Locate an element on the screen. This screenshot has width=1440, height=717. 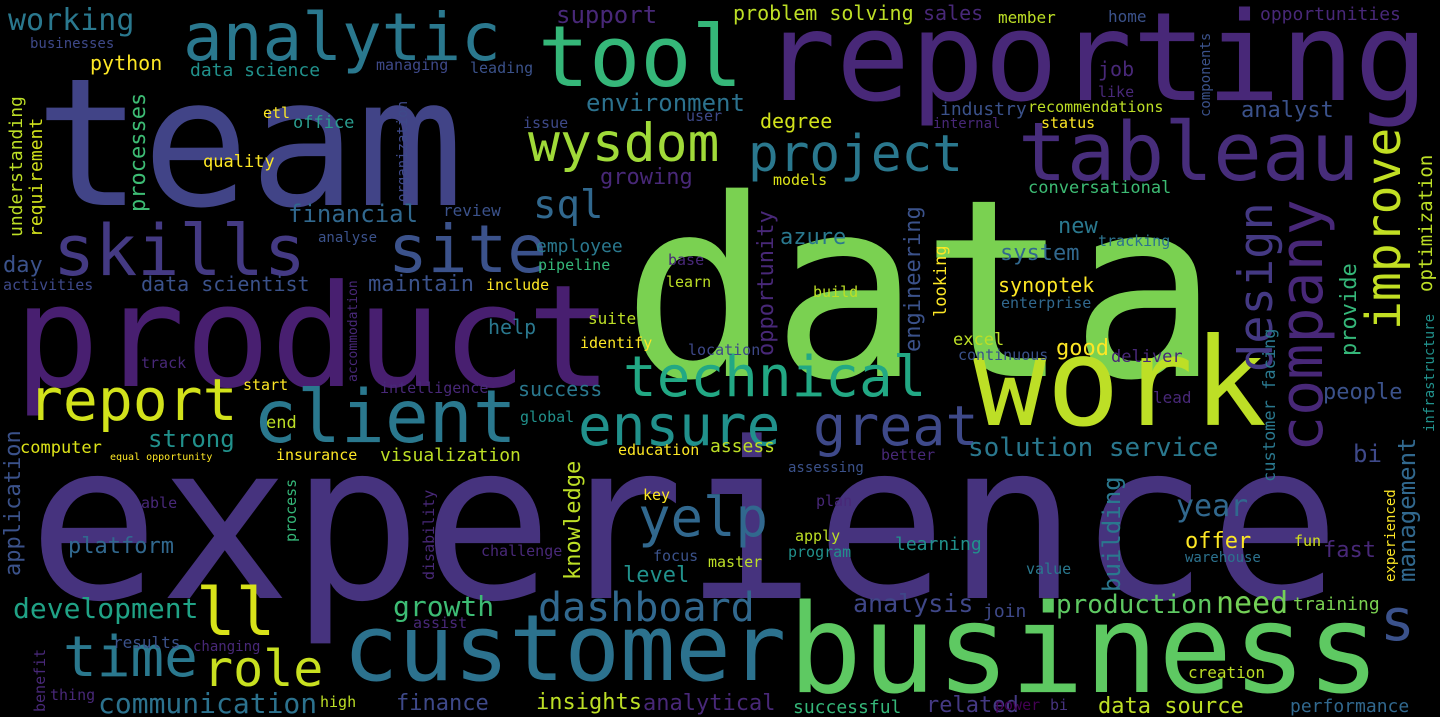
word: level is located at coordinates (656, 575).